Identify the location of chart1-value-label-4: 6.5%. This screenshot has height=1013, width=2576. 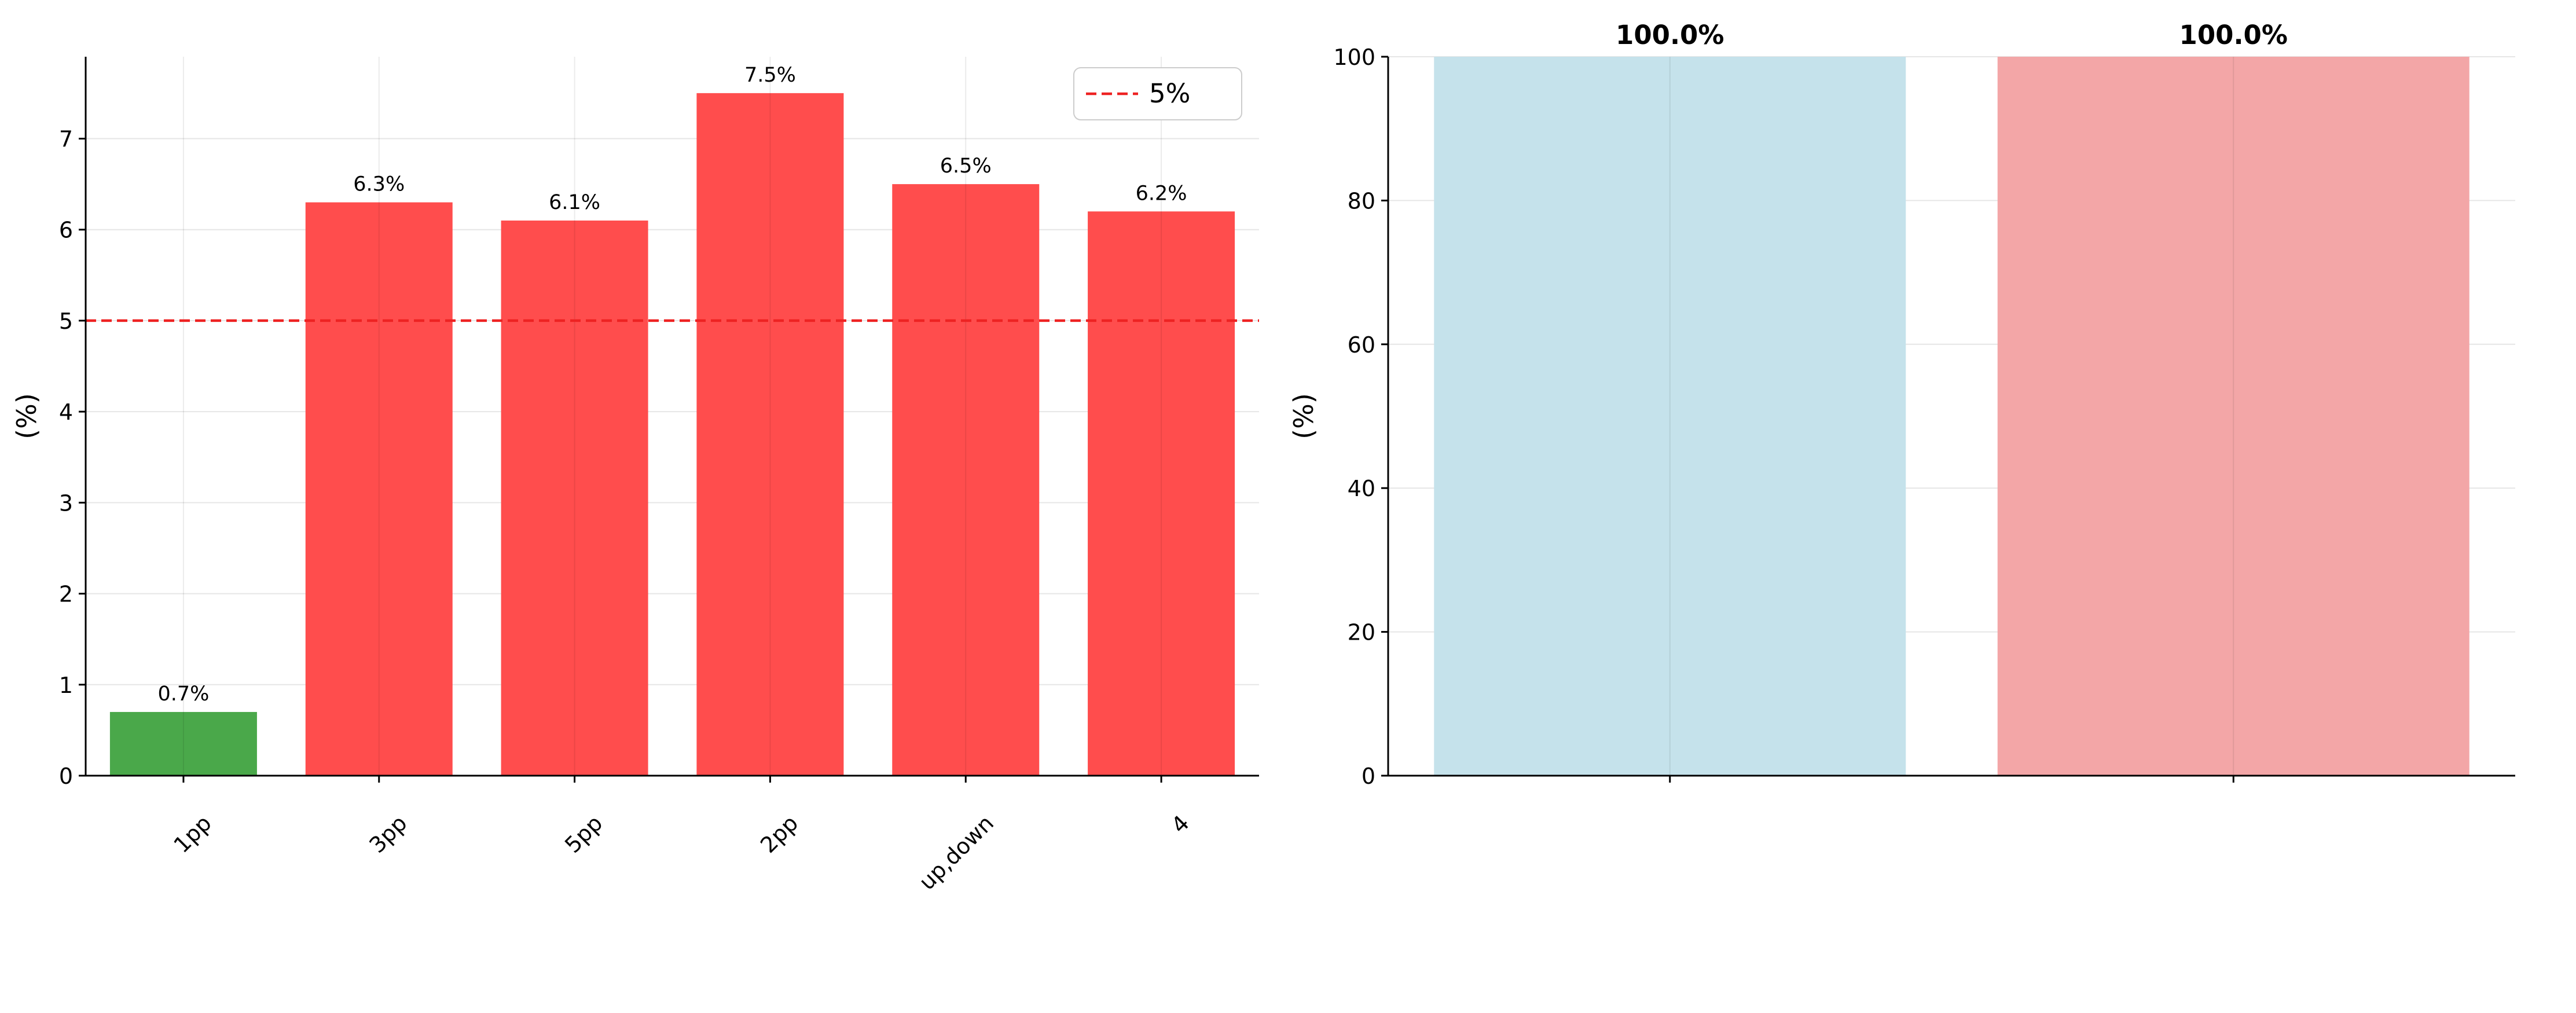
(966, 166).